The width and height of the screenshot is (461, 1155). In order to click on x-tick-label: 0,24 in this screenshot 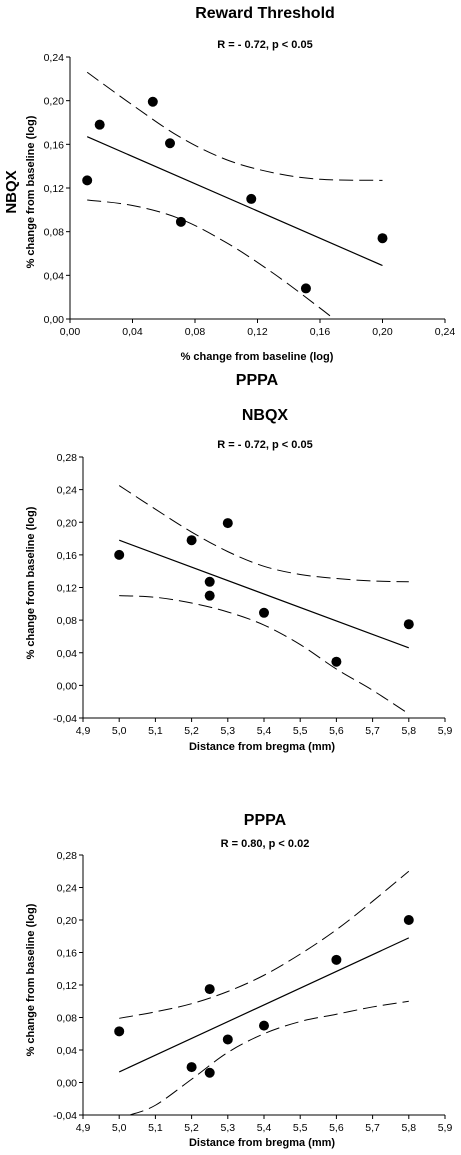, I will do `click(445, 332)`.